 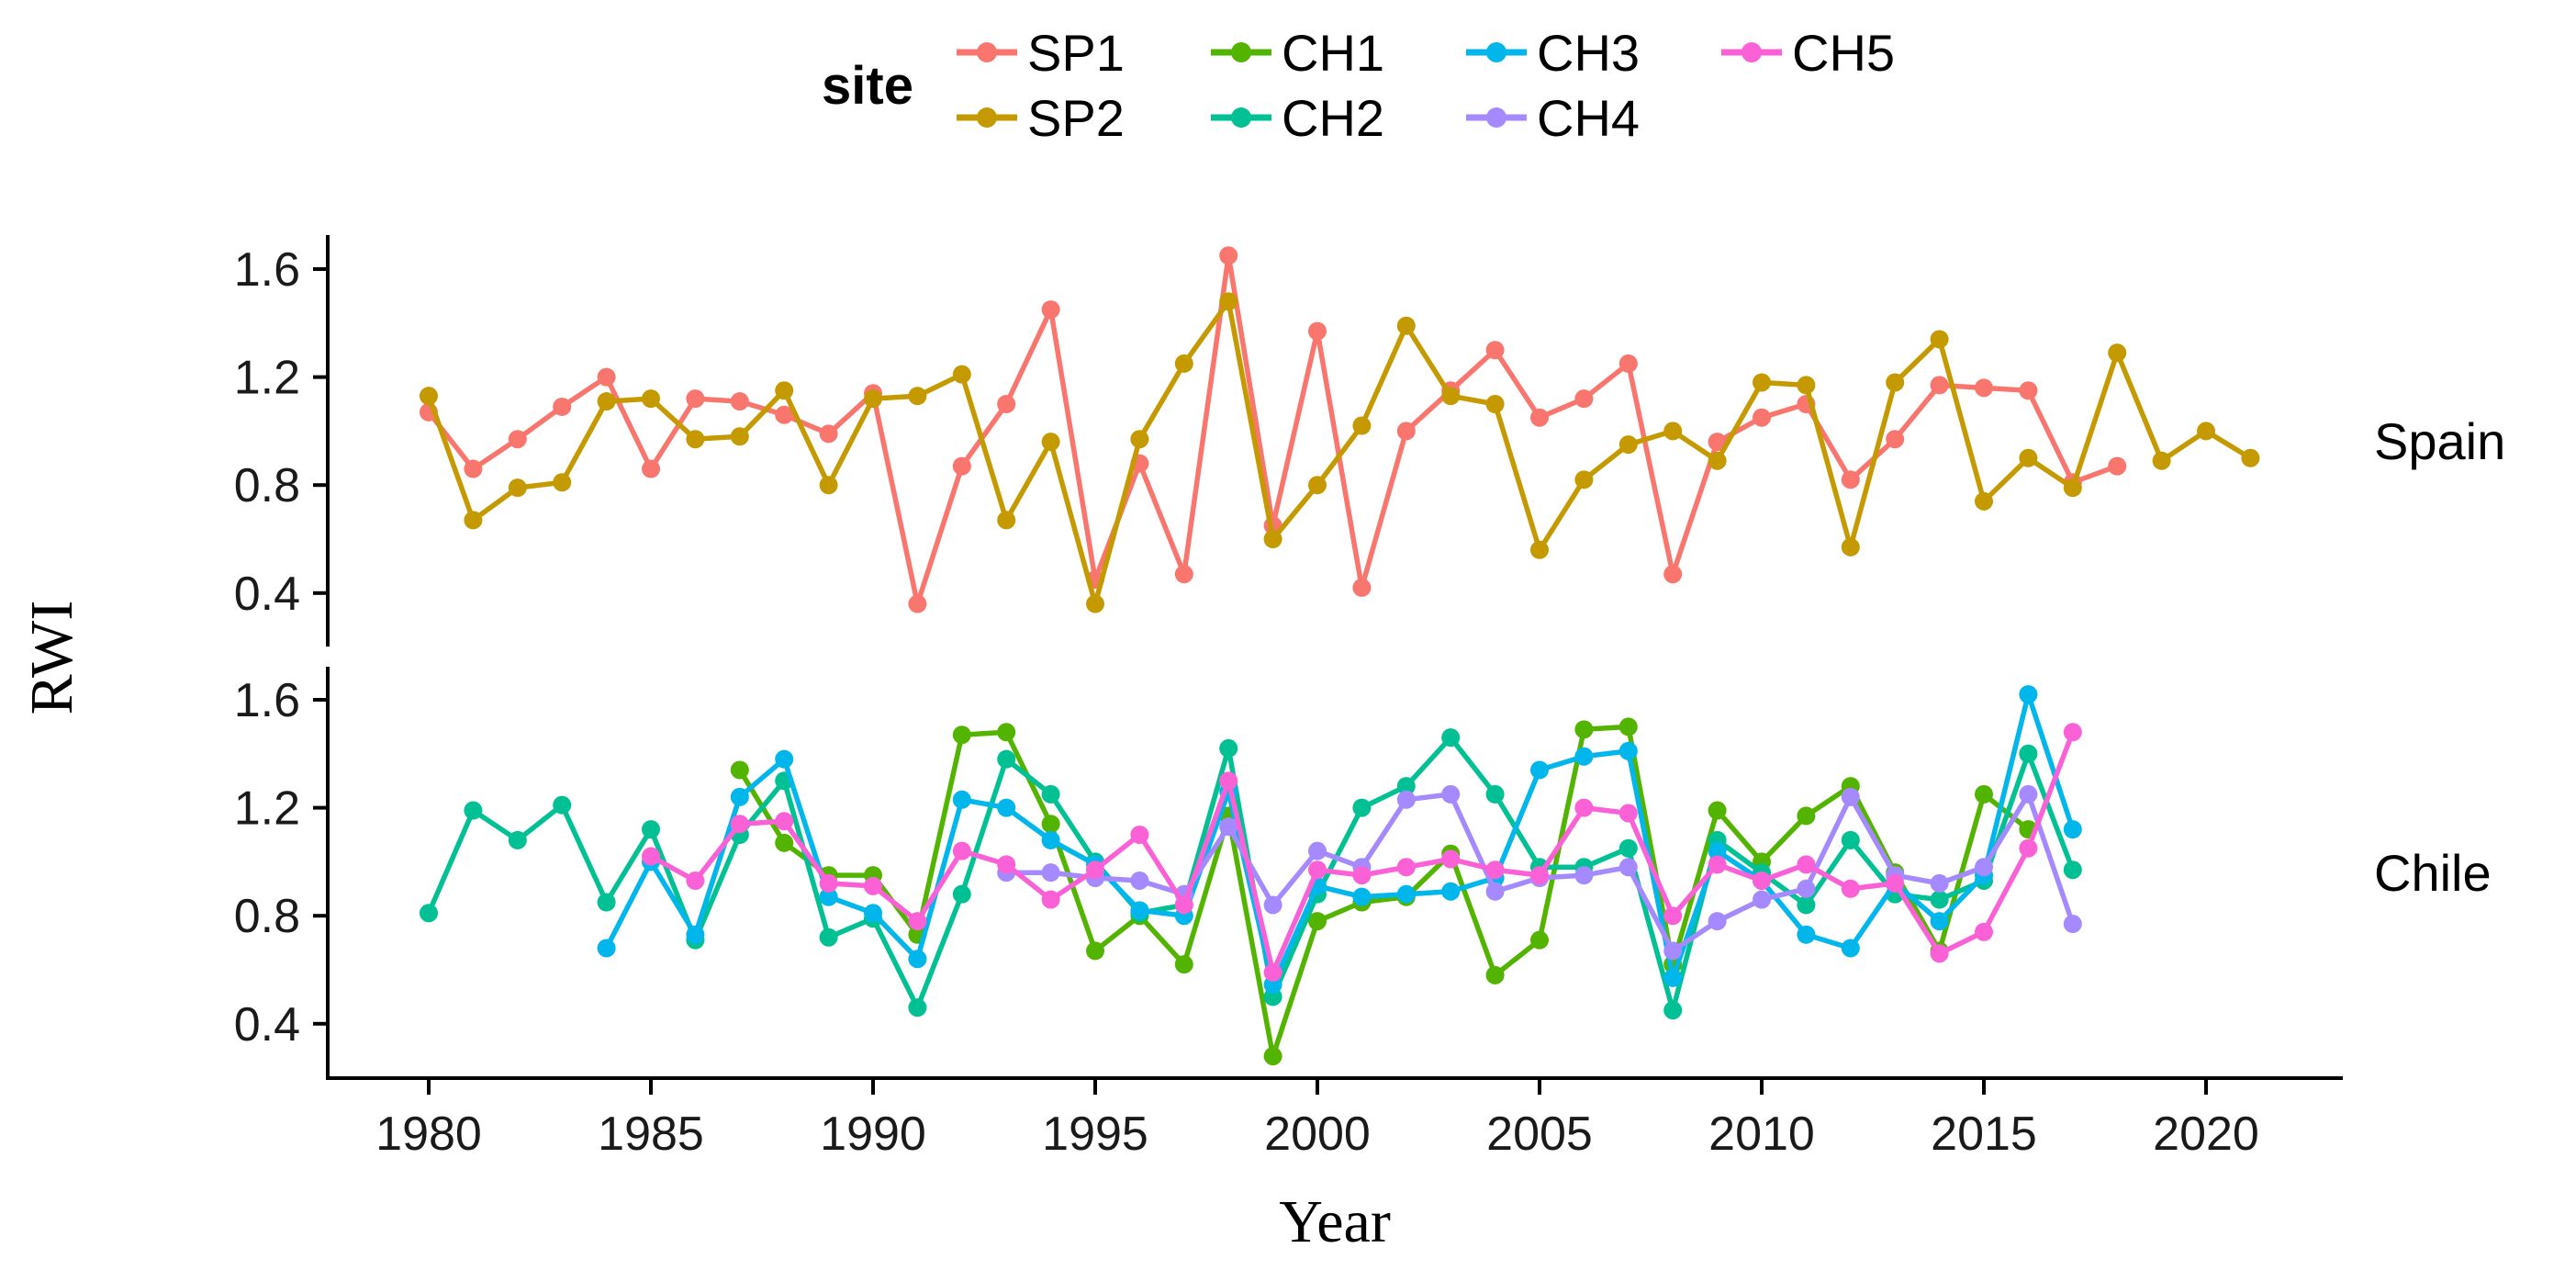 I want to click on data-point-CH5-1996, so click(x=1139, y=835).